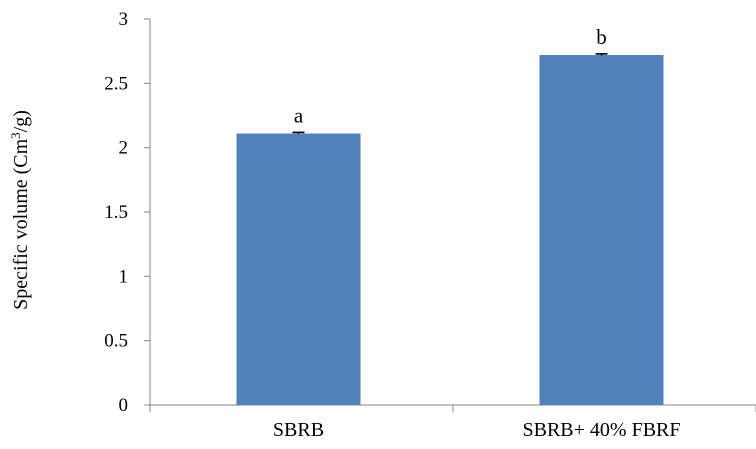 The width and height of the screenshot is (756, 449). Describe the element at coordinates (20, 210) in the screenshot. I see `y-axis-label: Specific volume (Cm3/g)` at that location.